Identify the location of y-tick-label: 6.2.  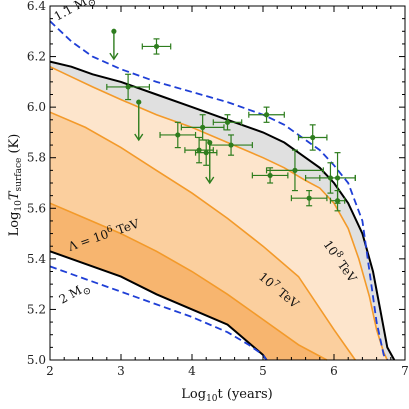
(36, 57).